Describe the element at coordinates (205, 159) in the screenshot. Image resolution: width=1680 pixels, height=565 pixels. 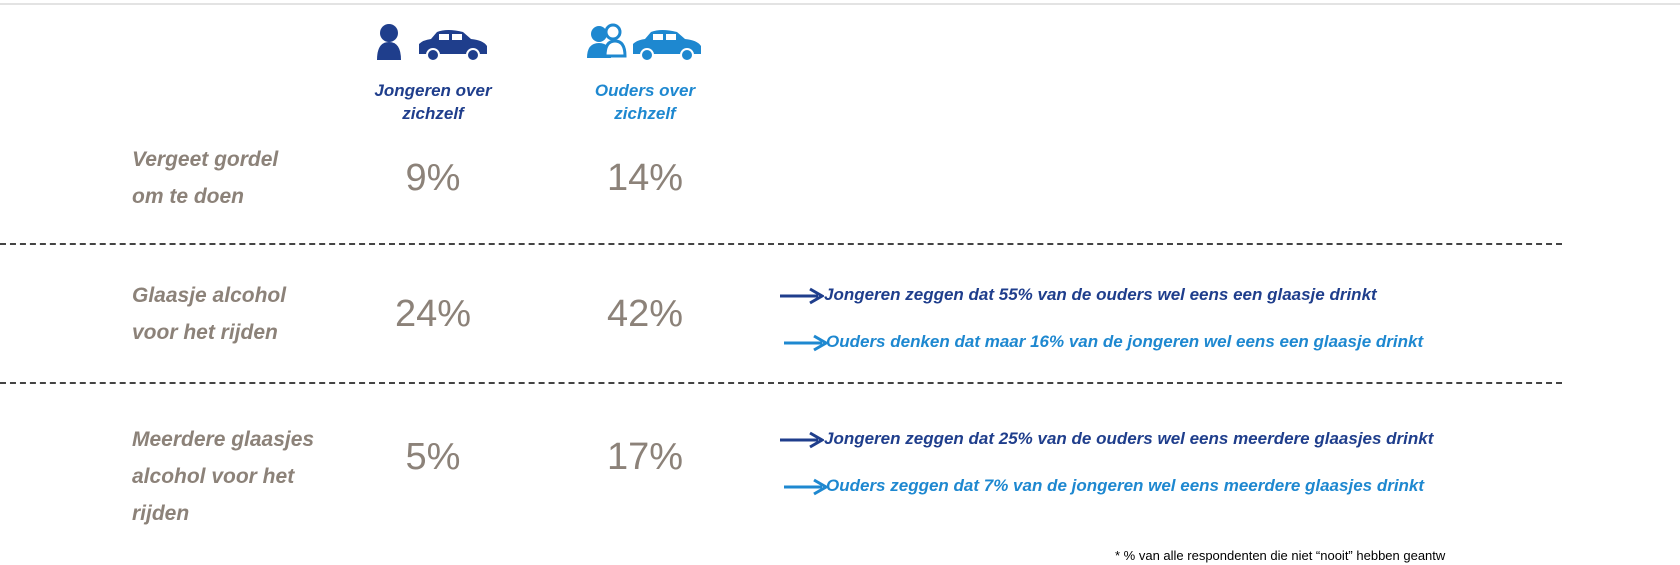
I see `row-label: Vergeet gordel` at that location.